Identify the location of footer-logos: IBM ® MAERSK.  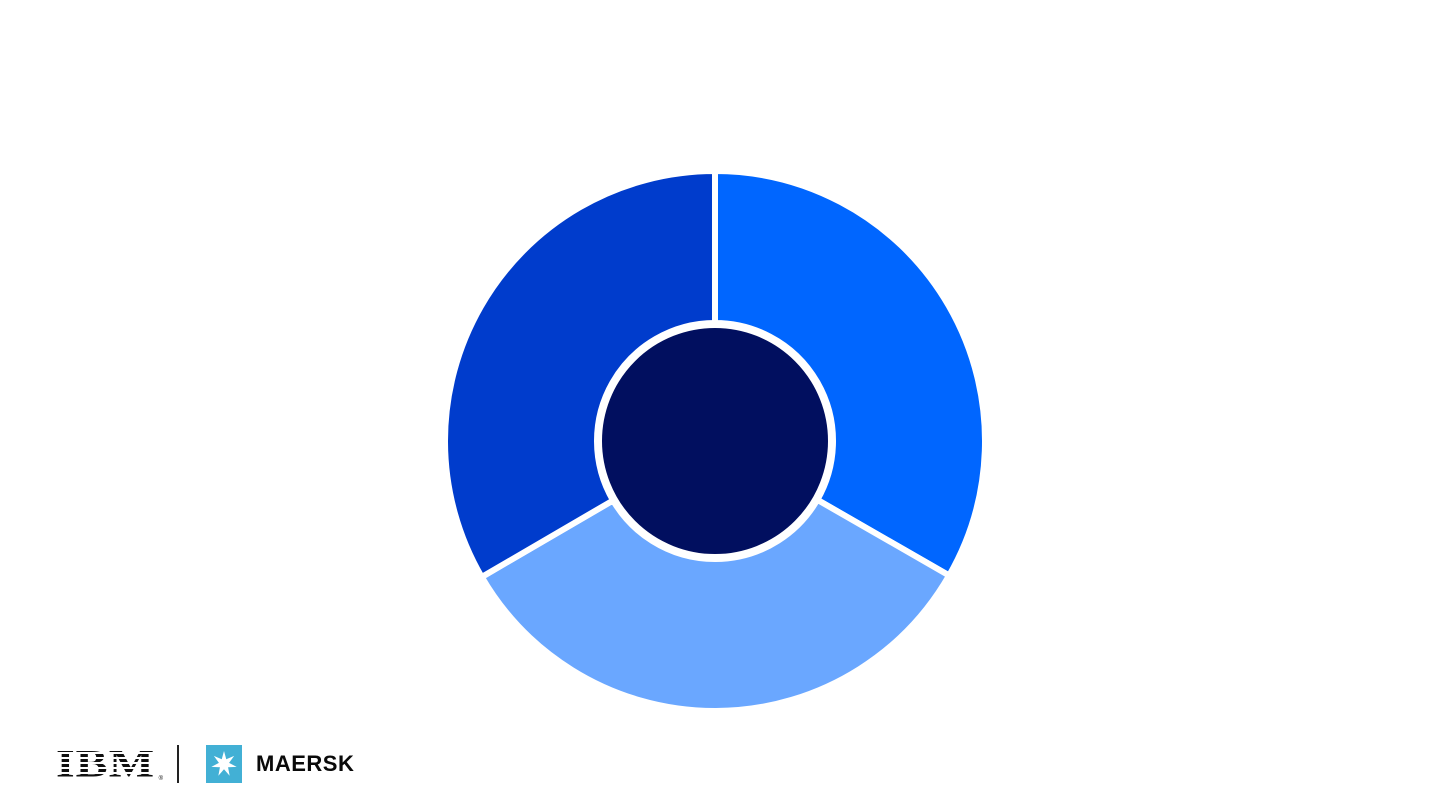
(205, 764).